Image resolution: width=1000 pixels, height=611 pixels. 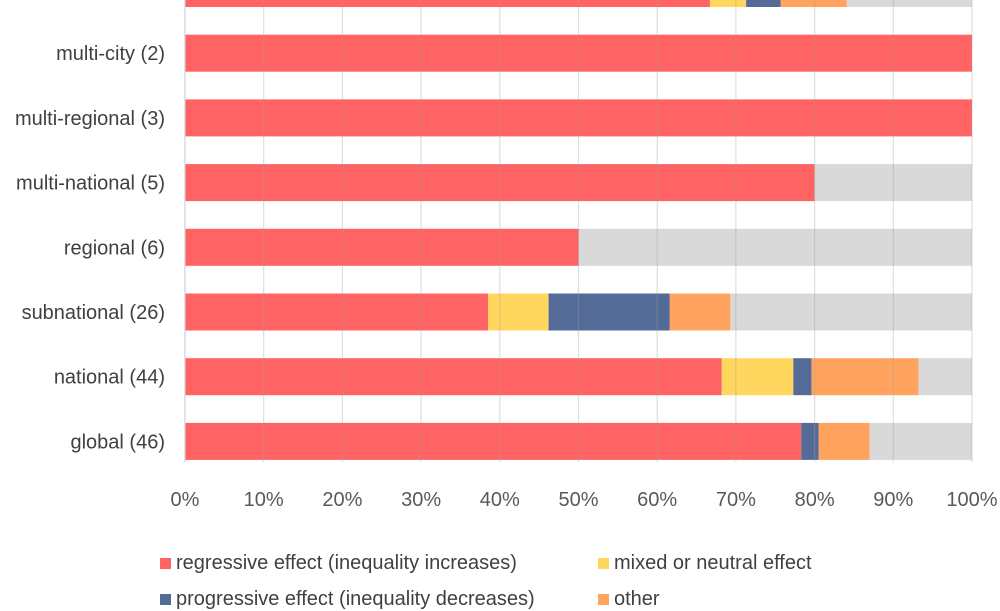 I want to click on legend-item-regressive: regressive effect (inequality increases), so click(x=338, y=563).